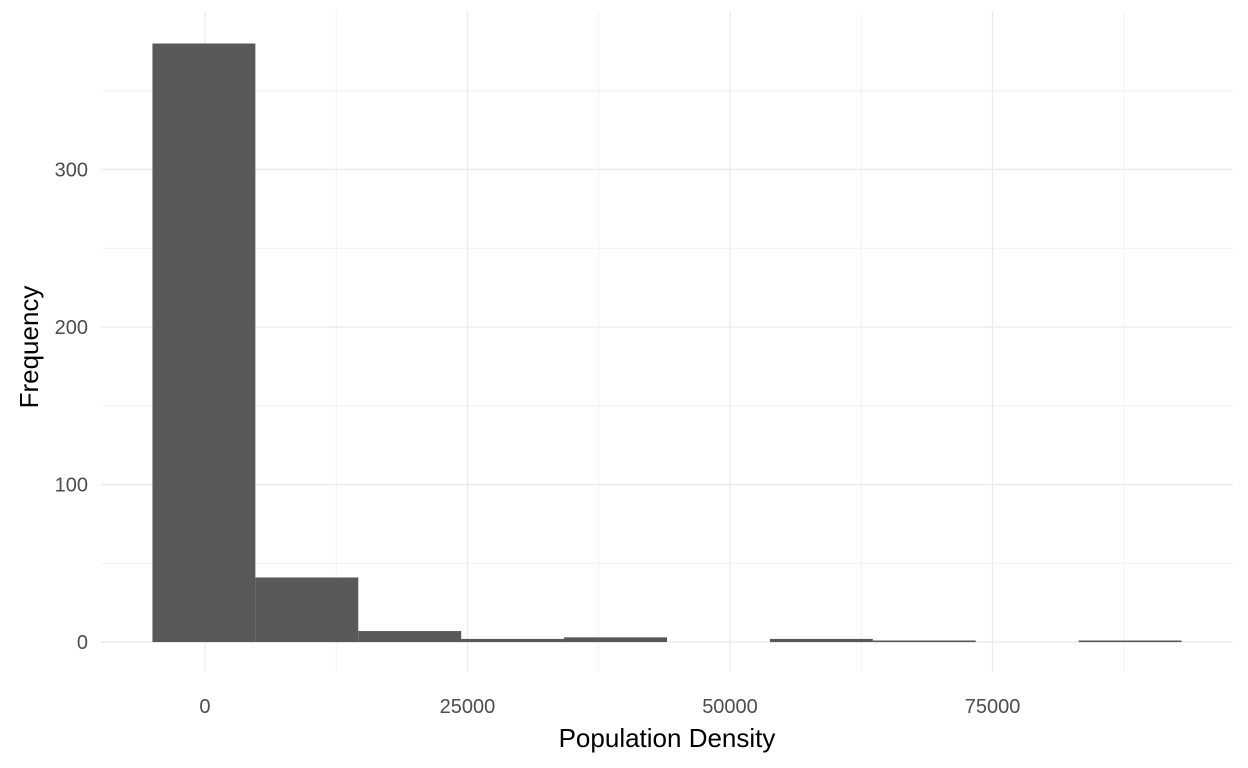  Describe the element at coordinates (71, 486) in the screenshot. I see `y-tick-label: 100` at that location.